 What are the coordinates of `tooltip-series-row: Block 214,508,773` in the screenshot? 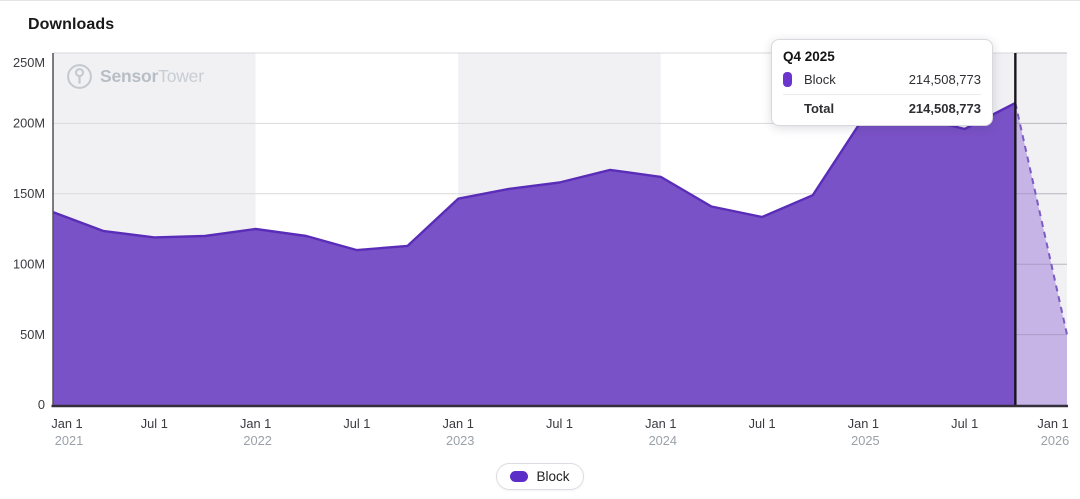 It's located at (882, 79).